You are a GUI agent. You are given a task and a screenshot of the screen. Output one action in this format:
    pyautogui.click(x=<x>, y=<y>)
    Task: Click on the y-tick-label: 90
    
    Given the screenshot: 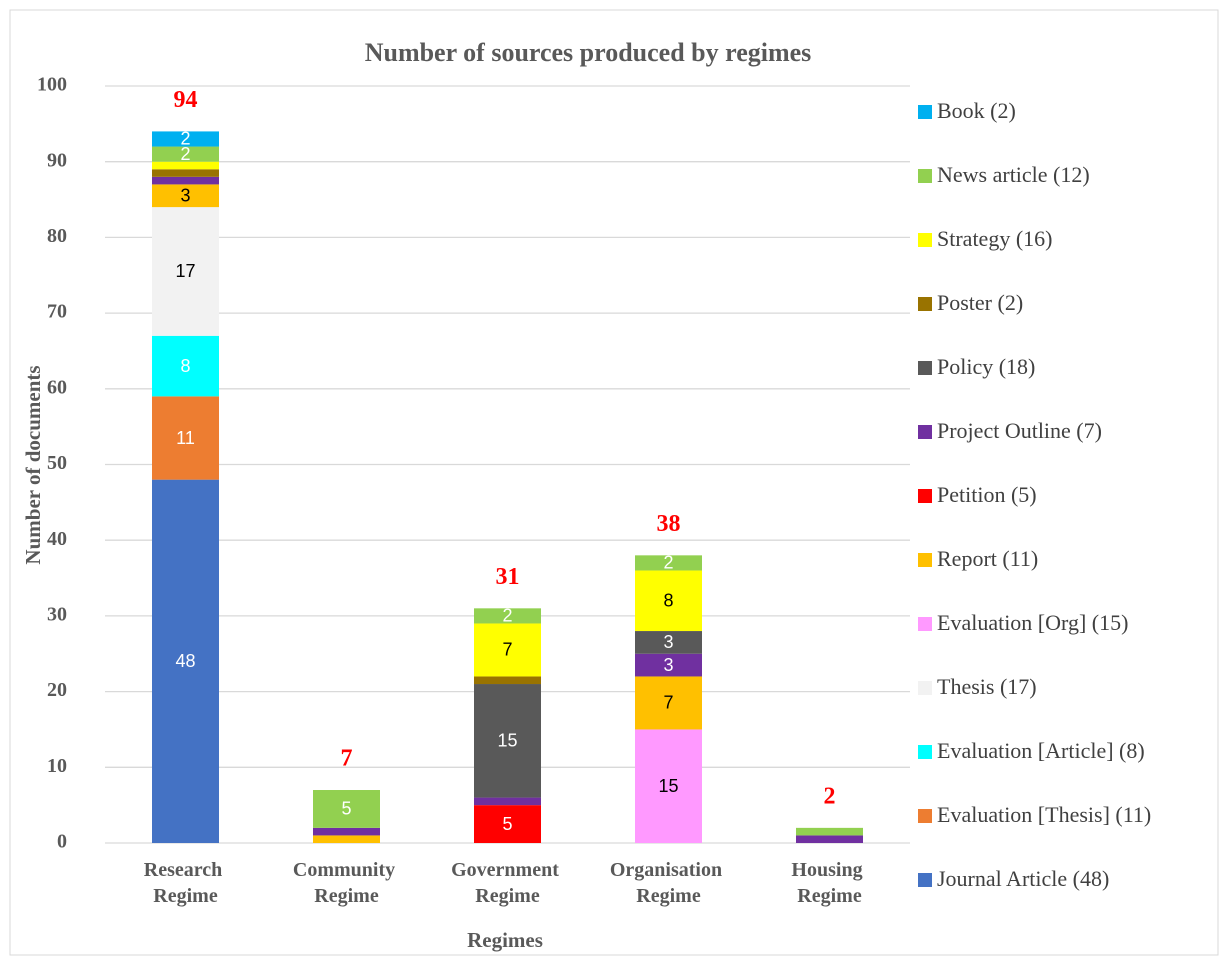 What is the action you would take?
    pyautogui.click(x=57, y=160)
    